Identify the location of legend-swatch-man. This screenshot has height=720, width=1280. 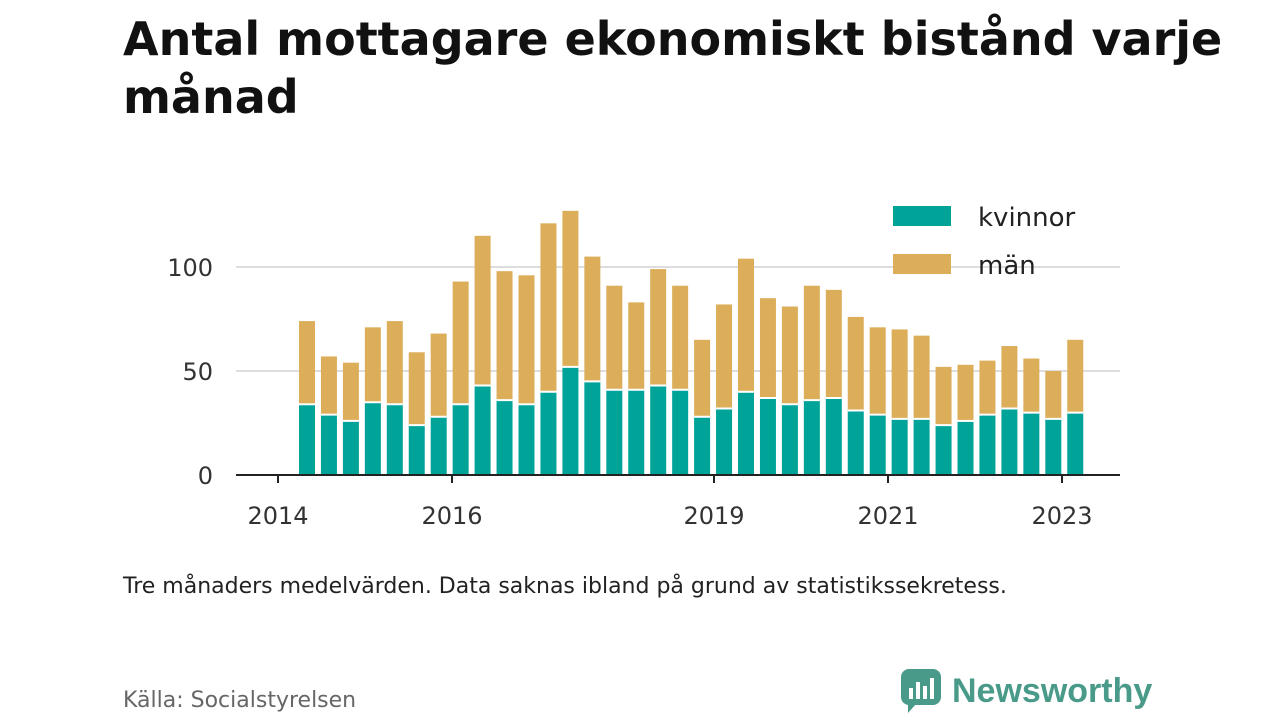
(922, 264).